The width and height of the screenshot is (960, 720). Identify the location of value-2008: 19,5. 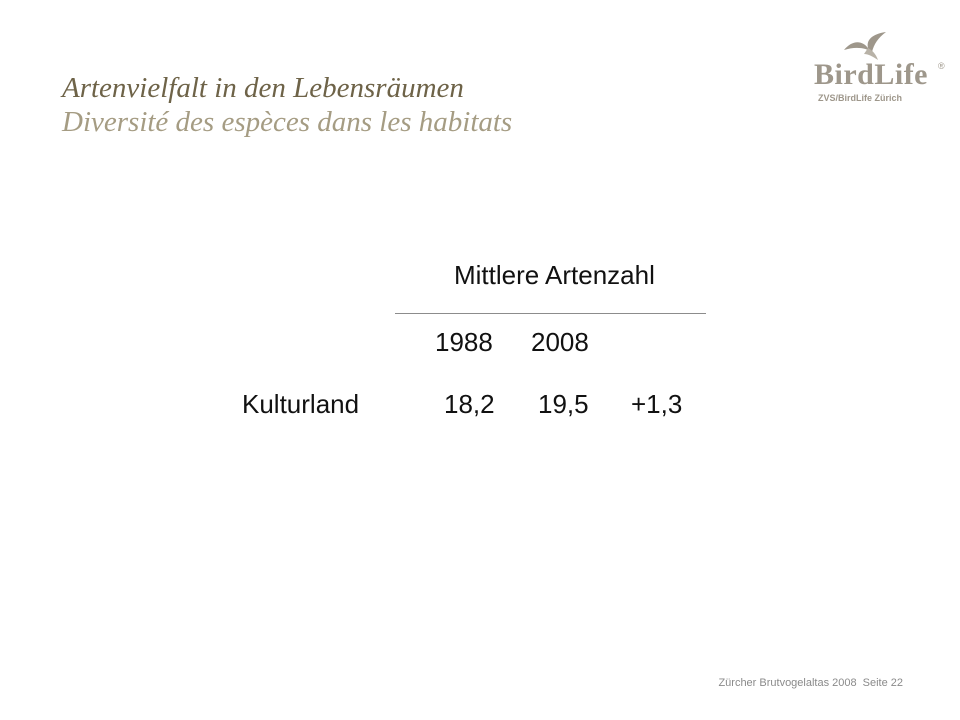
(563, 404).